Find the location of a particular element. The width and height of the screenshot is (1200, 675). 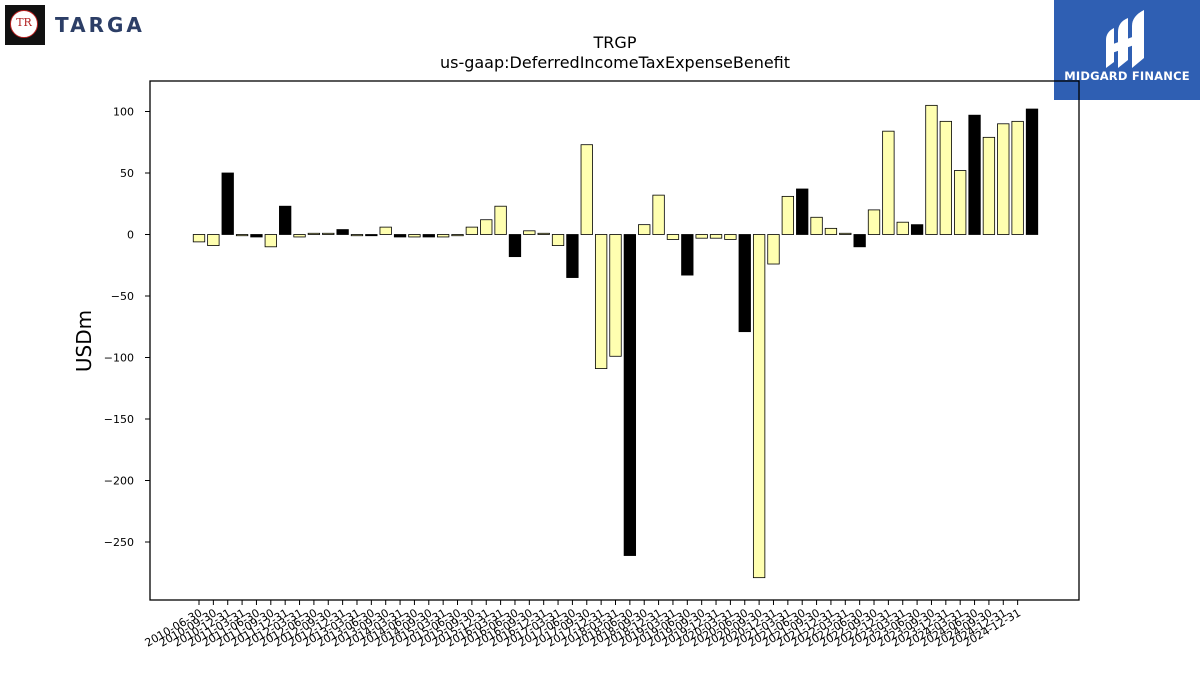

y-tick-label: −150 is located at coordinates (119, 419).